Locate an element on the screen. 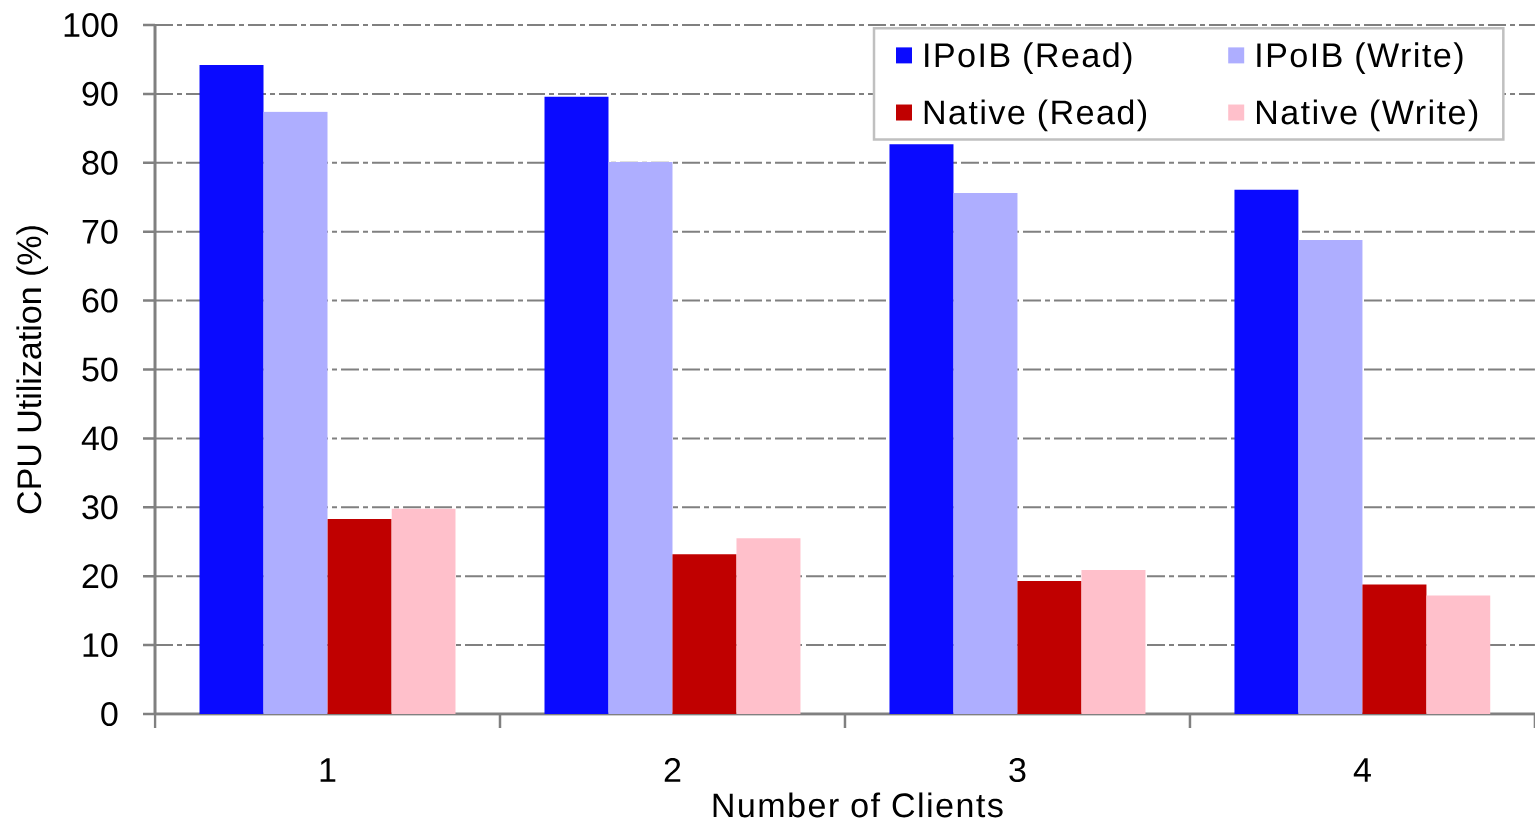 This screenshot has height=825, width=1535. y-tick-label: 100 is located at coordinates (91, 25).